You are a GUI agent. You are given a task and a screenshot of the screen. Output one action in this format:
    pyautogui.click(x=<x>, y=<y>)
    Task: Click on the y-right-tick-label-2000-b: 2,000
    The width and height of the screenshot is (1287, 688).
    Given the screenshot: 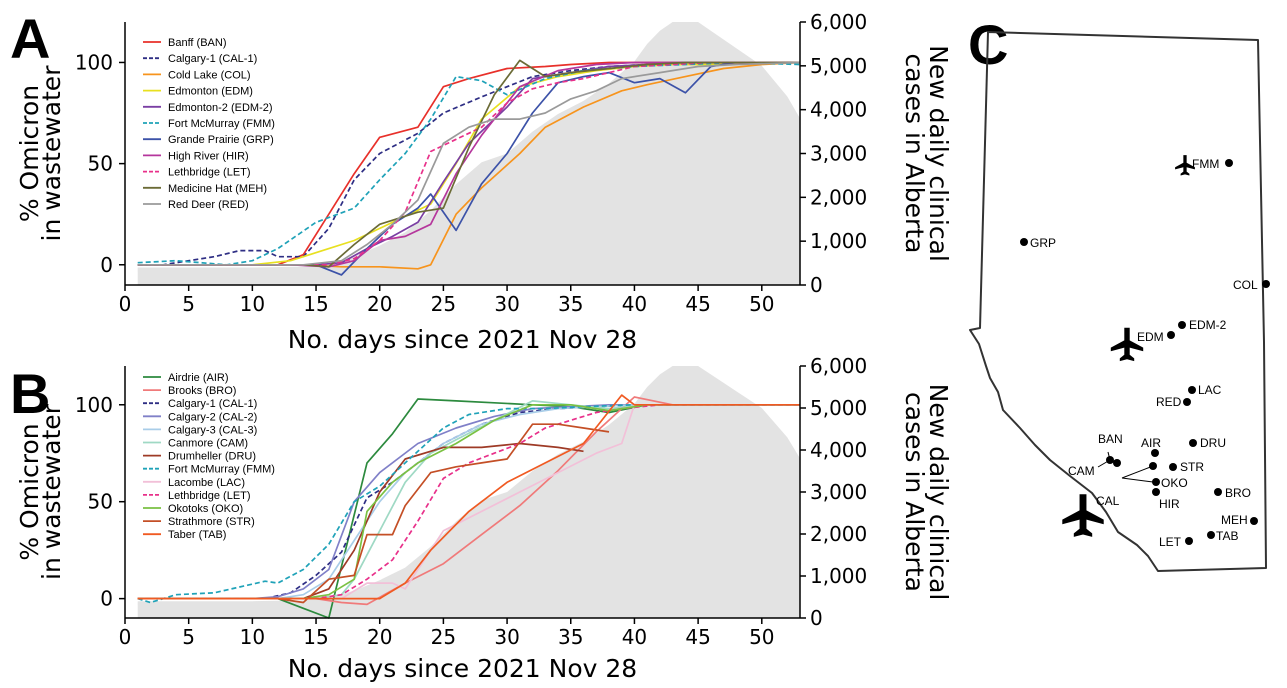 What is the action you would take?
    pyautogui.click(x=838, y=534)
    